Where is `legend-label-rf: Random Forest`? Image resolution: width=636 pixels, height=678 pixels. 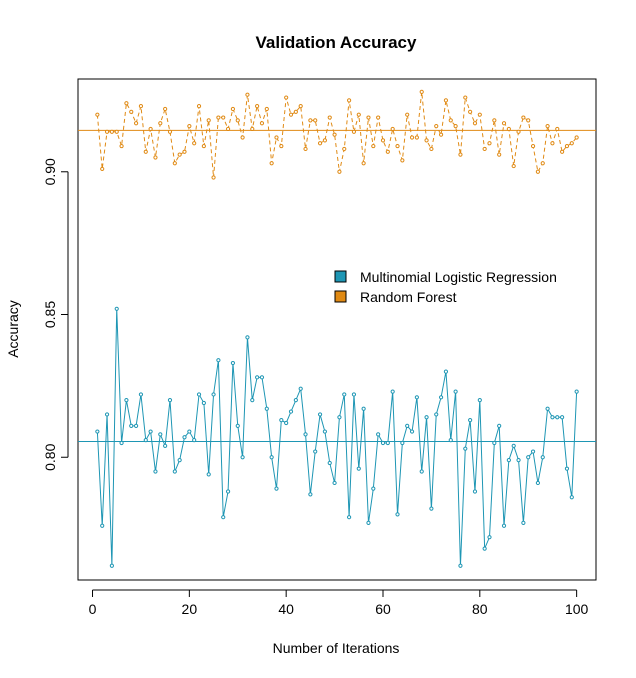
legend-label-rf: Random Forest is located at coordinates (408, 297).